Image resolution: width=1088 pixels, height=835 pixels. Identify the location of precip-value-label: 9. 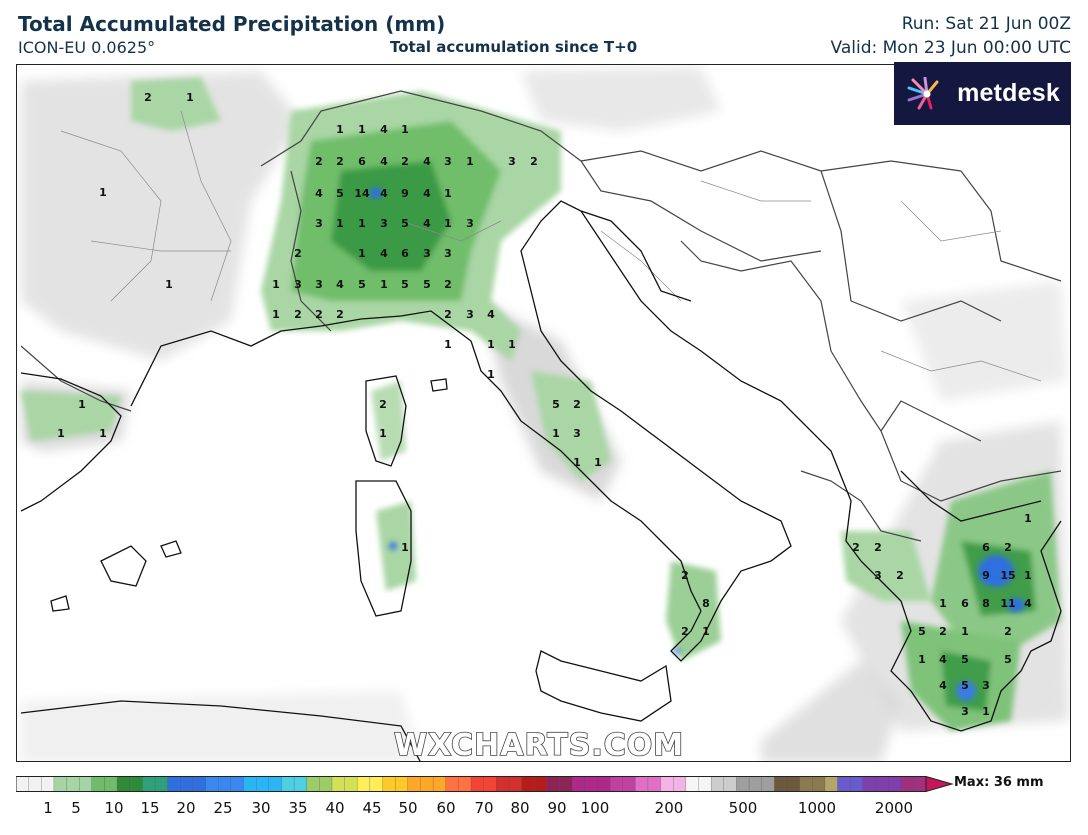
(405, 193).